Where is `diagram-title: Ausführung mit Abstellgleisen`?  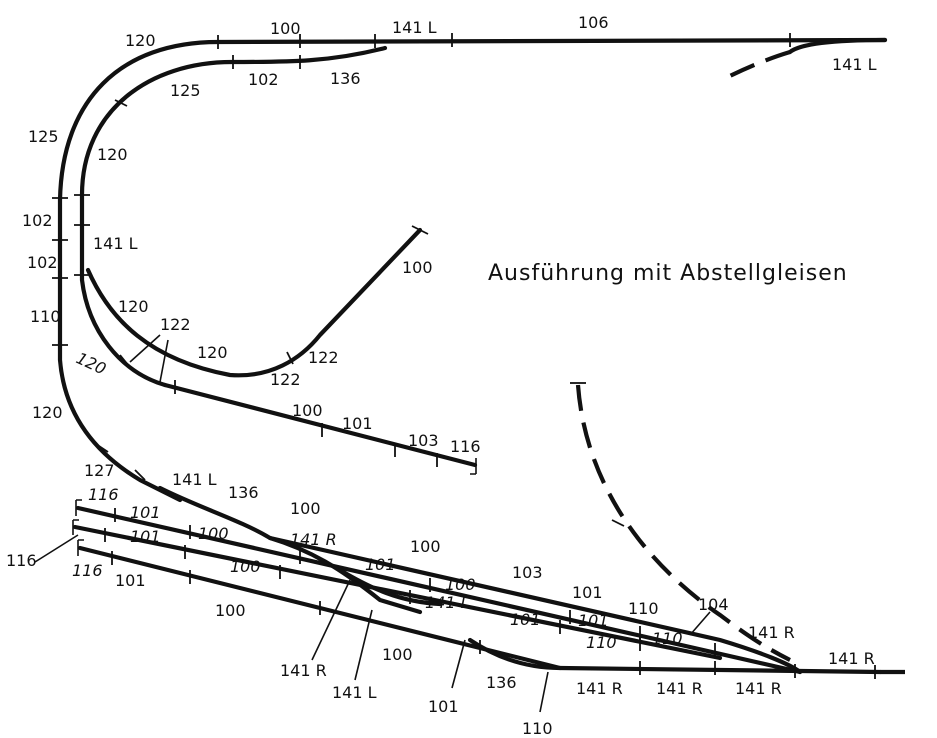 diagram-title: Ausführung mit Abstellgleisen is located at coordinates (668, 273).